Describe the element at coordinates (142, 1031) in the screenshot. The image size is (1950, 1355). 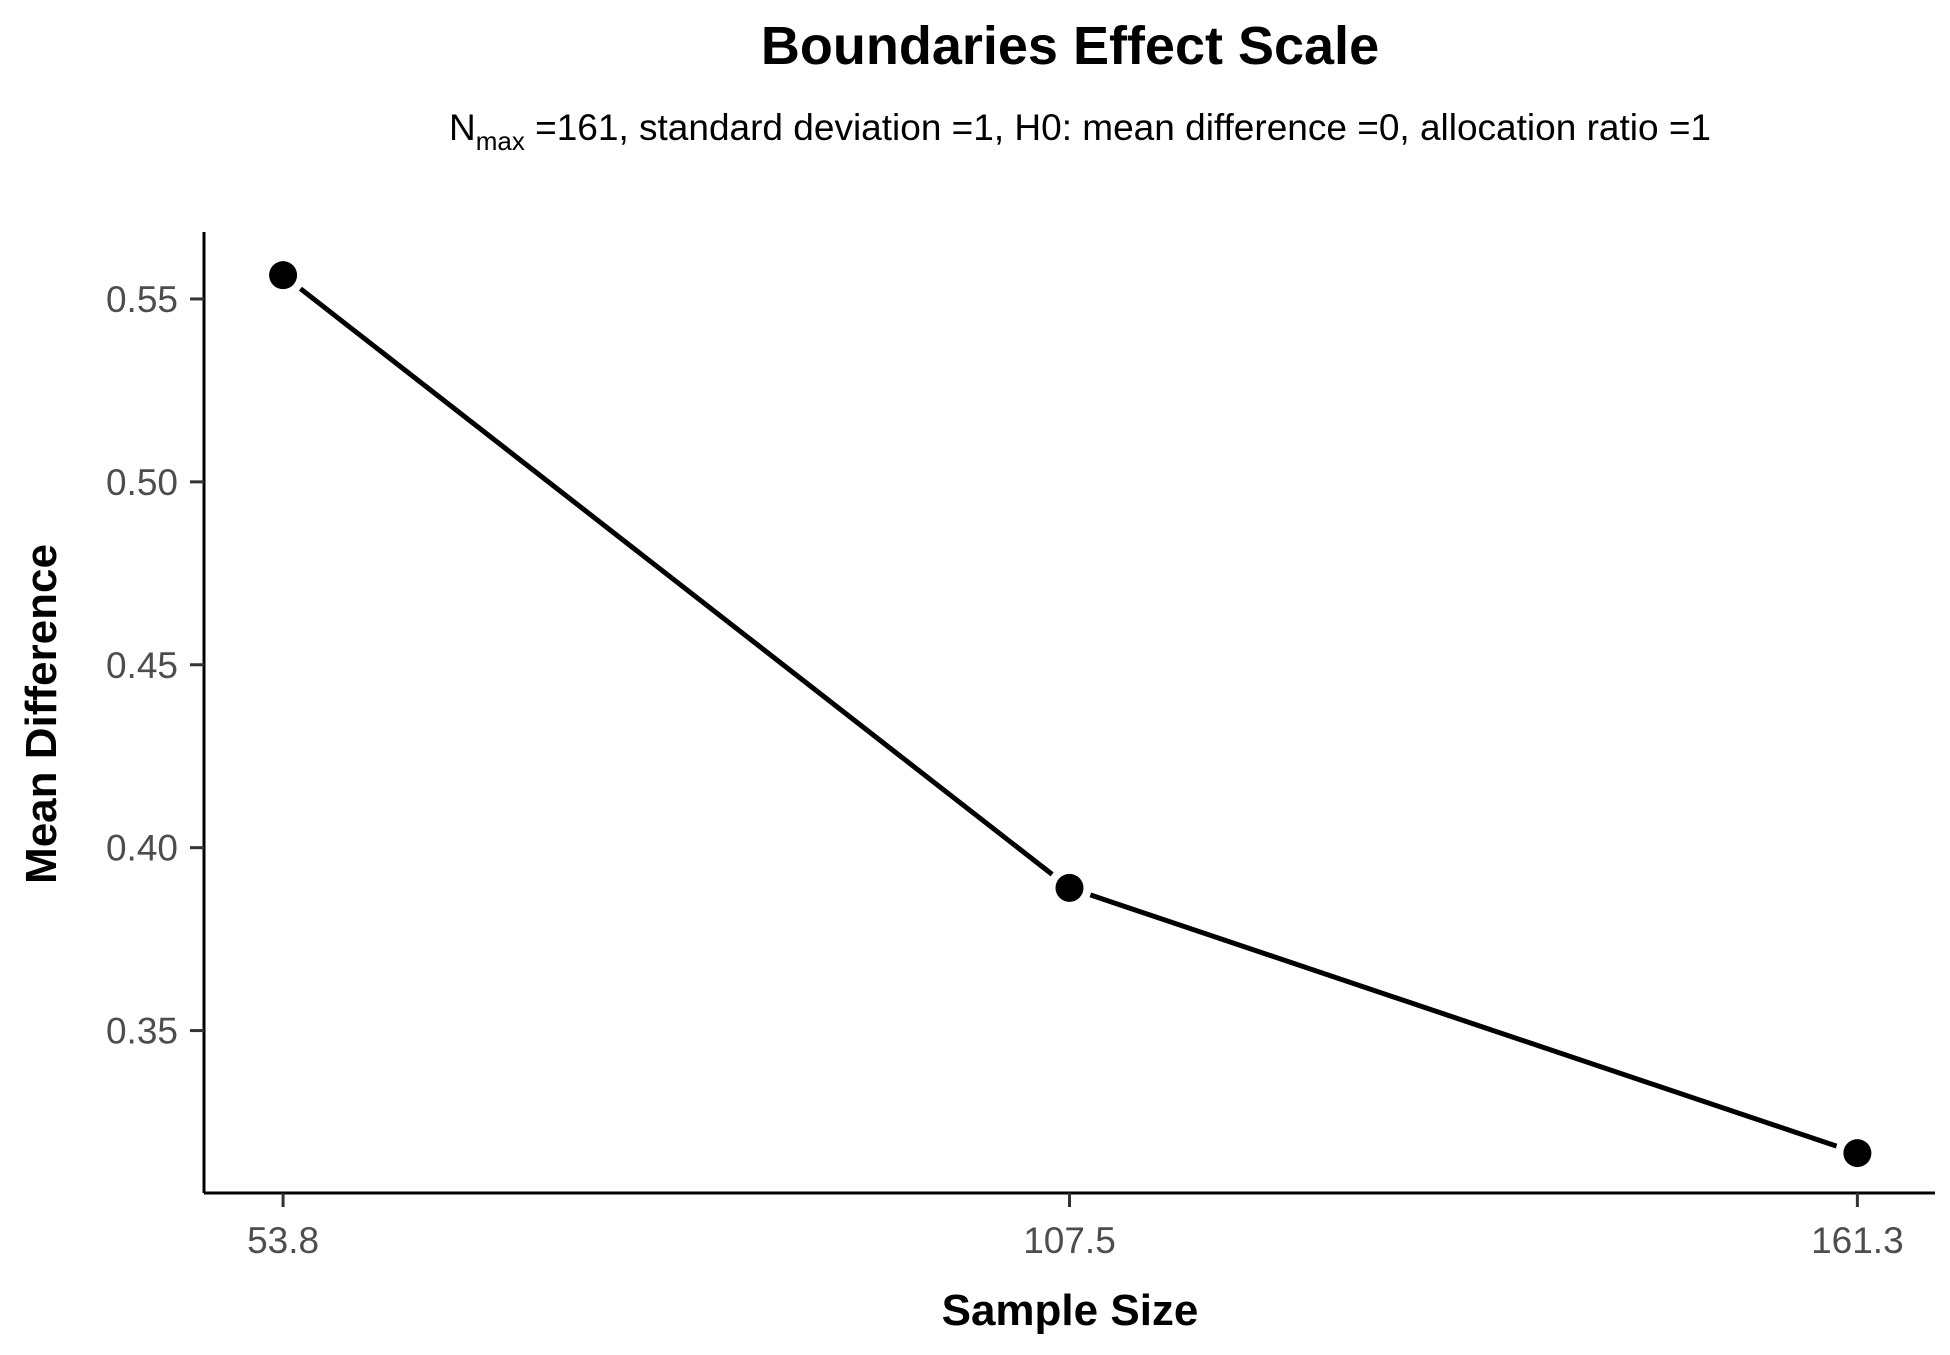
I see `y-tick-label: 0.35` at that location.